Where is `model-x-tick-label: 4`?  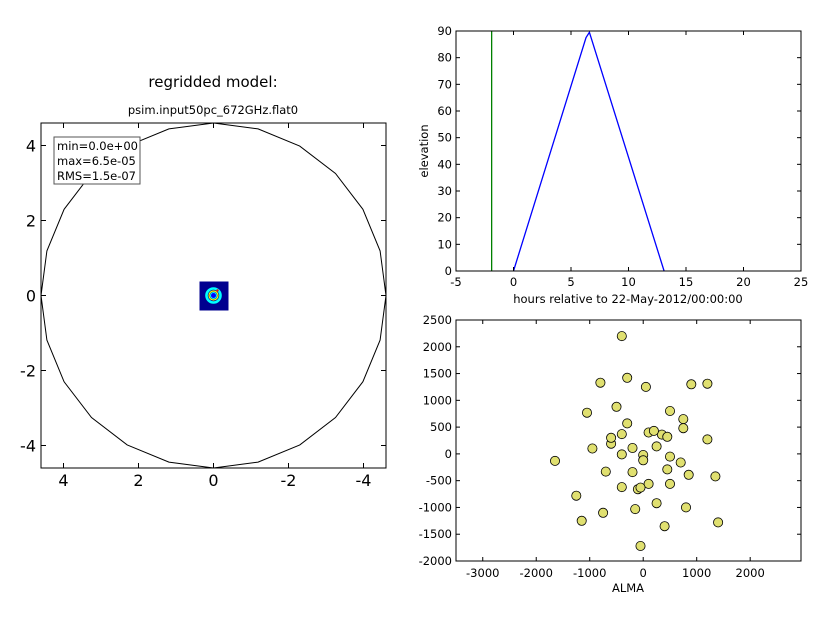 model-x-tick-label: 4 is located at coordinates (63, 480).